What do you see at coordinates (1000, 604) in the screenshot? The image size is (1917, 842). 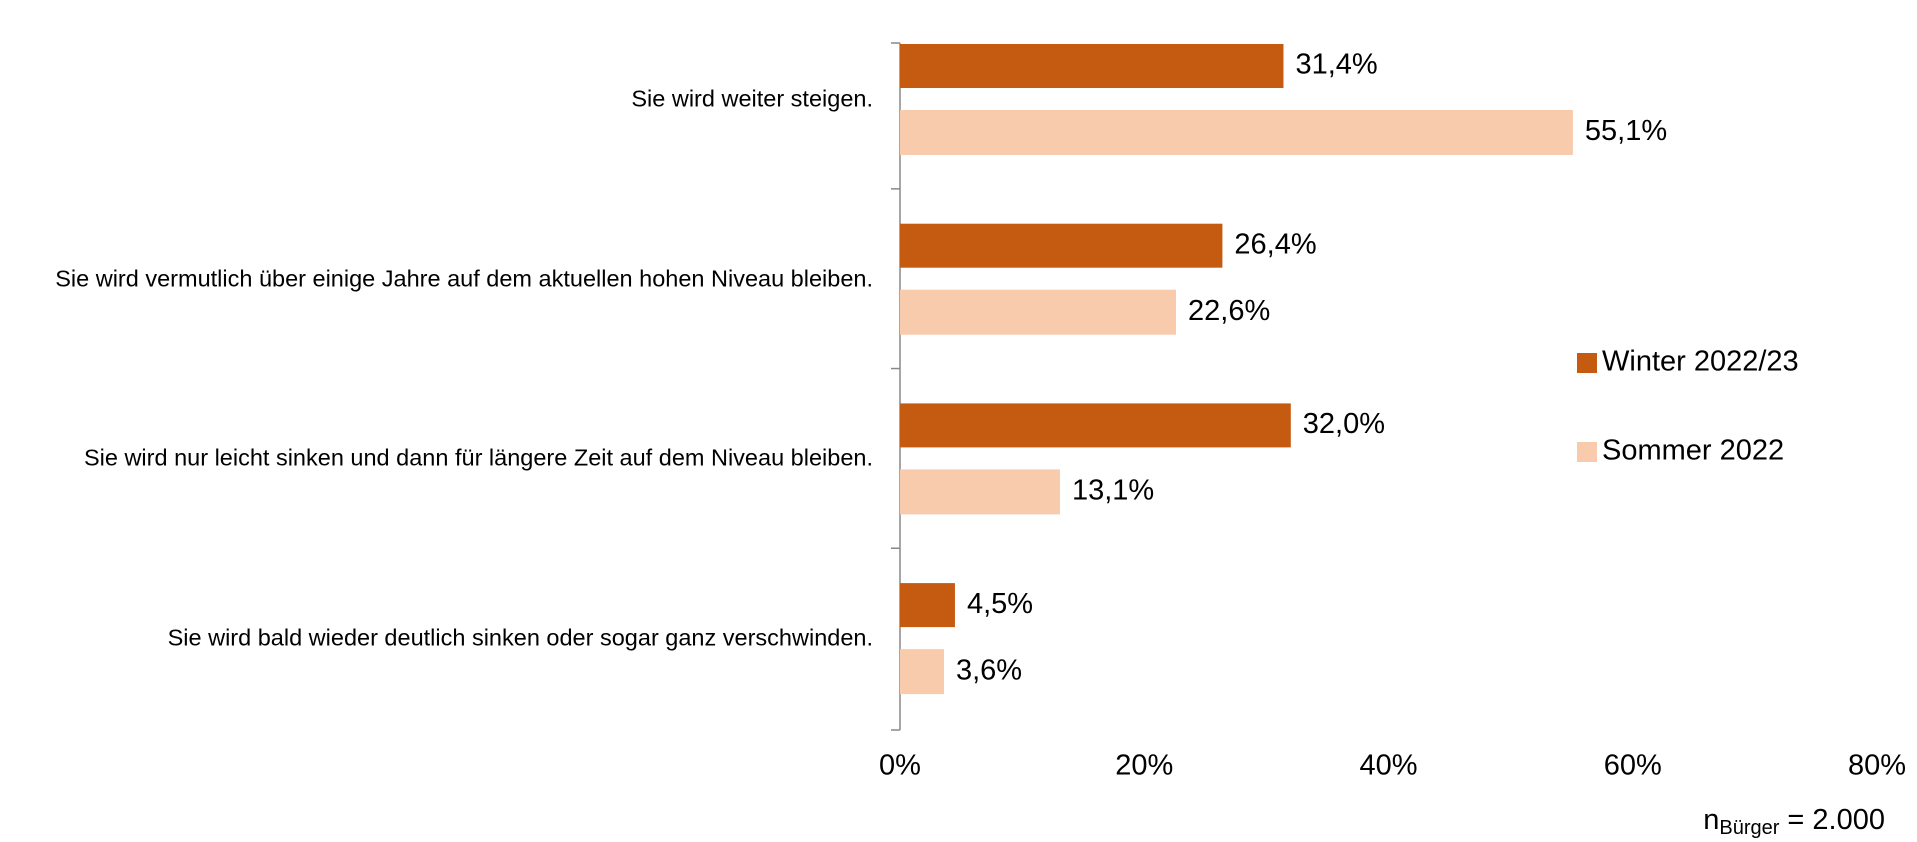 I see `value-label: 4,5%` at bounding box center [1000, 604].